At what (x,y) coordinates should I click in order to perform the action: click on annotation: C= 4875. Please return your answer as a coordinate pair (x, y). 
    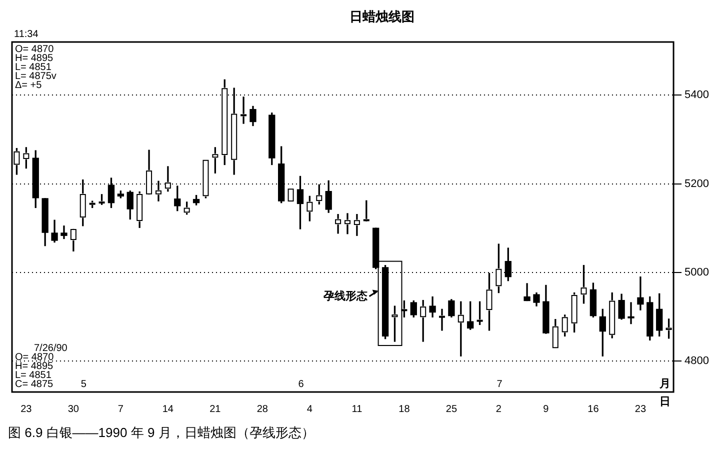
    Looking at the image, I should click on (34, 384).